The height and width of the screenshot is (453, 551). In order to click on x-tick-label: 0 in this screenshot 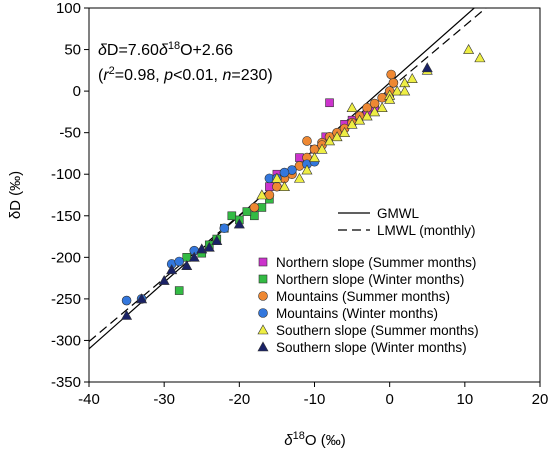, I will do `click(389, 399)`.